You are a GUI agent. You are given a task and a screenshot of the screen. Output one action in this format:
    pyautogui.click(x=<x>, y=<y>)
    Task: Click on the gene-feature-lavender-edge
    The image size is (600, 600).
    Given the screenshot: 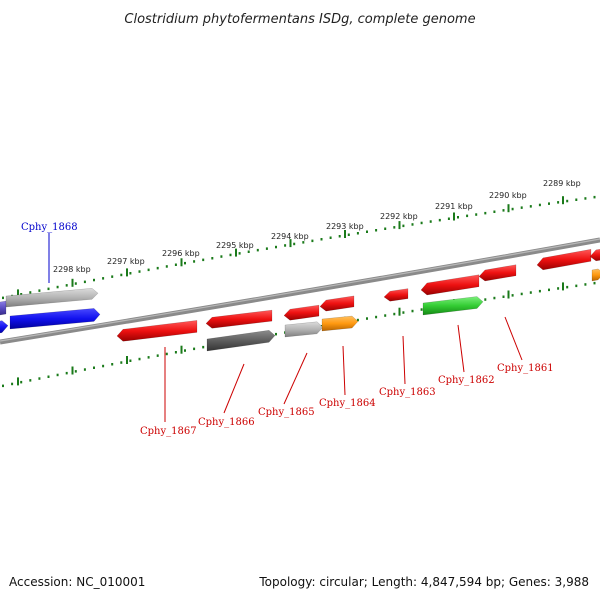 What is the action you would take?
    pyautogui.click(x=3, y=308)
    